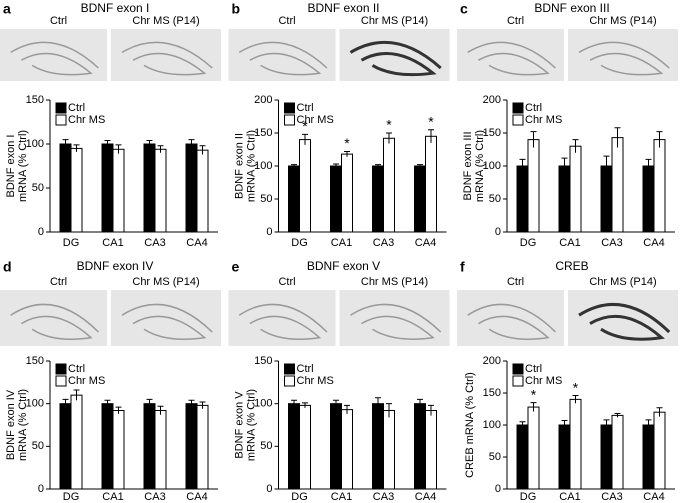 This screenshot has width=685, height=503. I want to click on y-axis-label: BDNF exon II, so click(239, 166).